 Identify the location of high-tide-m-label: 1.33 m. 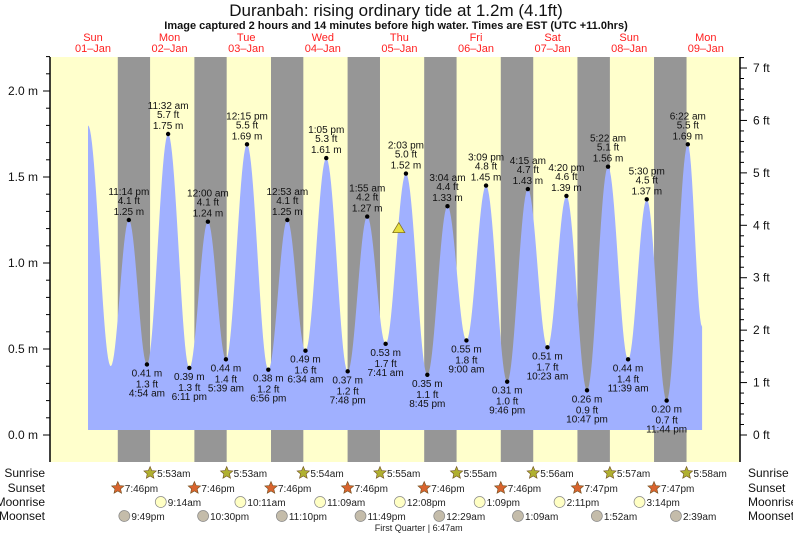
(447, 198).